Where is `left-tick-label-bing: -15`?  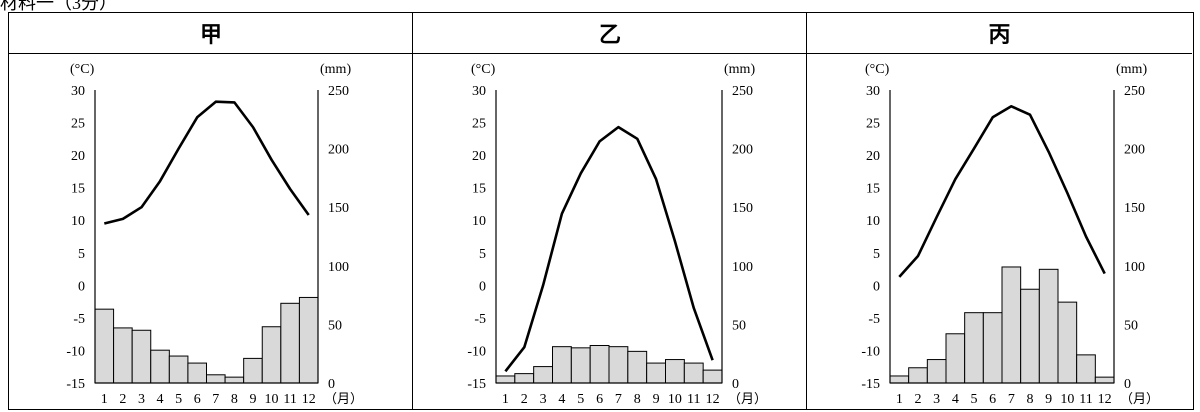
left-tick-label-bing: -15 is located at coordinates (870, 384).